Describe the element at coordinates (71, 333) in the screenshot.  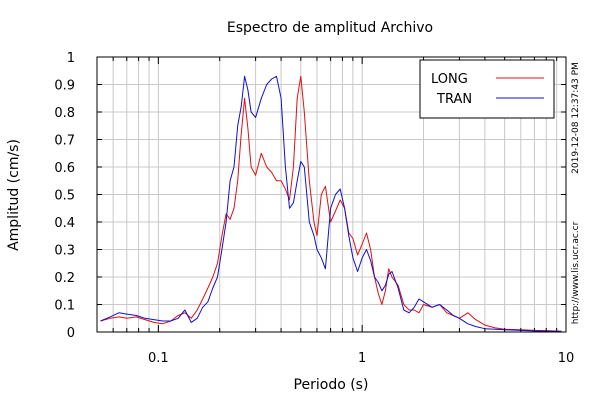
I see `y-tick-label: 0` at that location.